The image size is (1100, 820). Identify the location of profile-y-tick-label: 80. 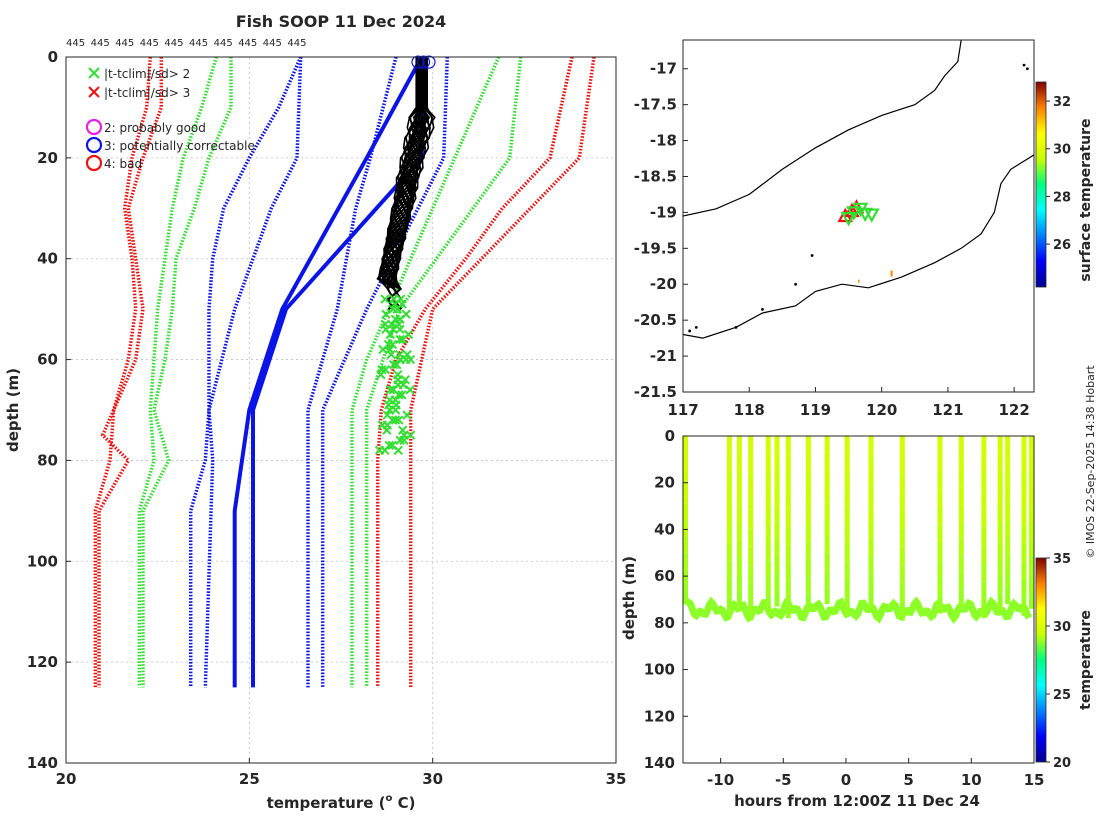
(47, 460).